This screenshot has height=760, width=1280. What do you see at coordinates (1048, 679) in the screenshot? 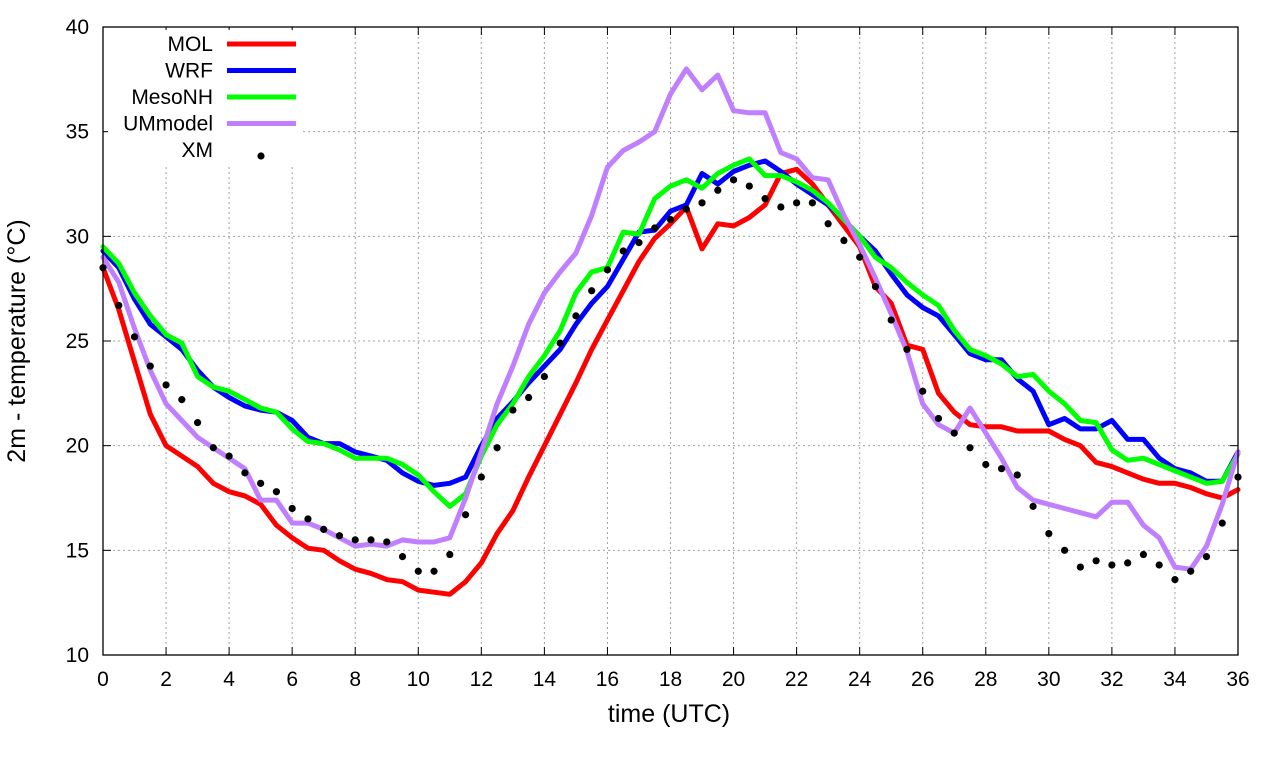
I see `x-tick-label: 30` at bounding box center [1048, 679].